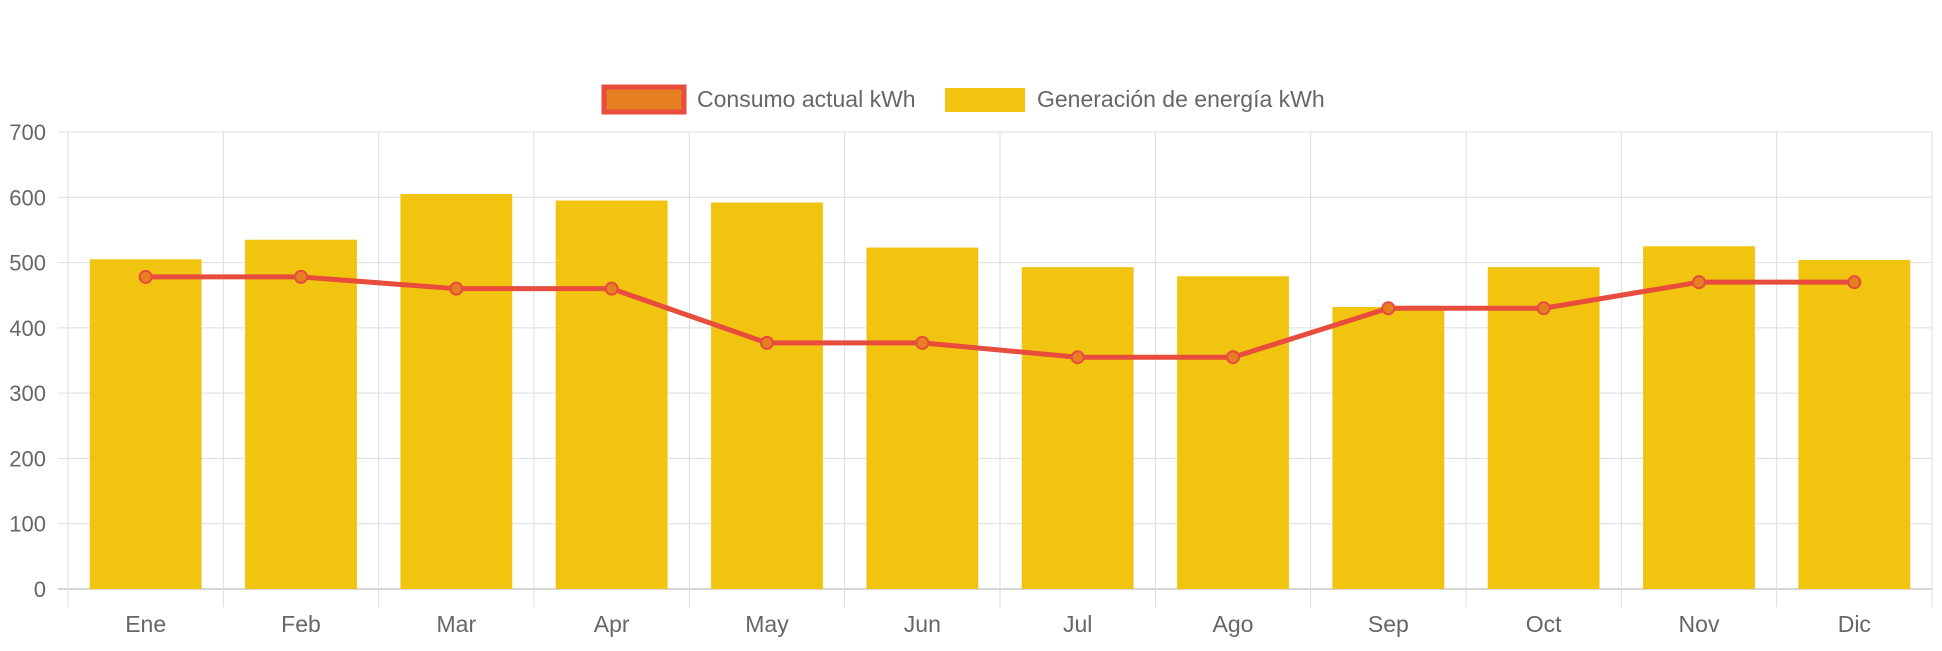 This screenshot has height=651, width=1942. I want to click on x-tick-label: Nov, so click(1699, 624).